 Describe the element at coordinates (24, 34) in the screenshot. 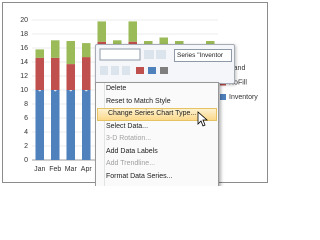

I see `y-tick-label: 18` at that location.